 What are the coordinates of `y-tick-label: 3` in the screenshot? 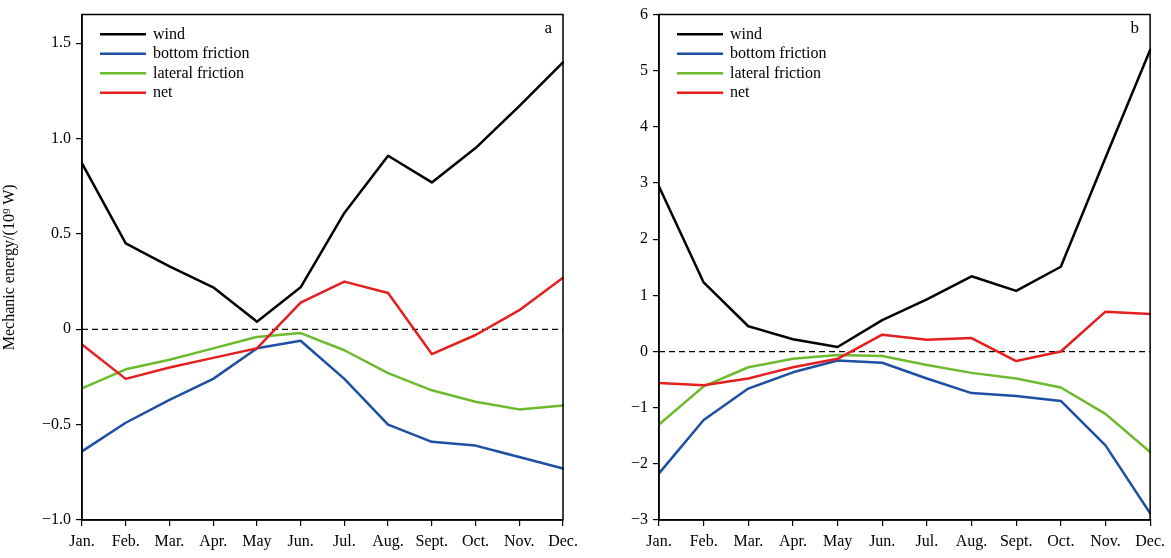 It's located at (644, 182).